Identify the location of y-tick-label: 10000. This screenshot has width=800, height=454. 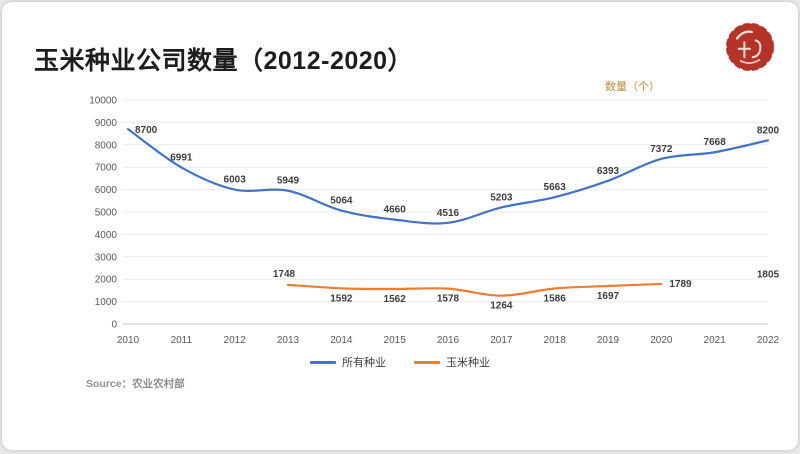
(103, 101).